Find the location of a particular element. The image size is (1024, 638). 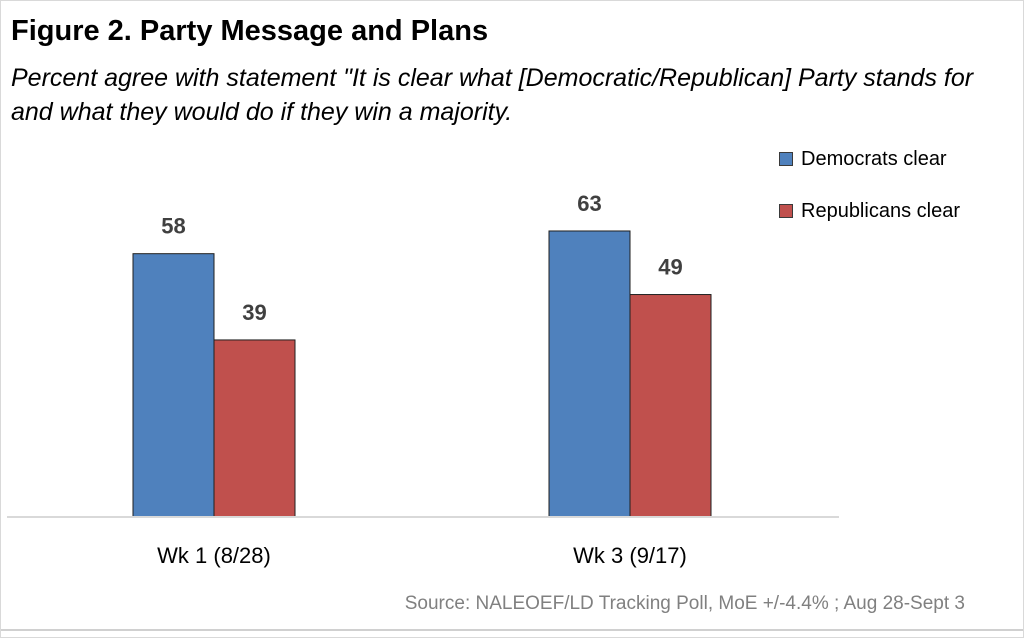

chart-legend: Democrats clear Republicans clear is located at coordinates (869, 198).